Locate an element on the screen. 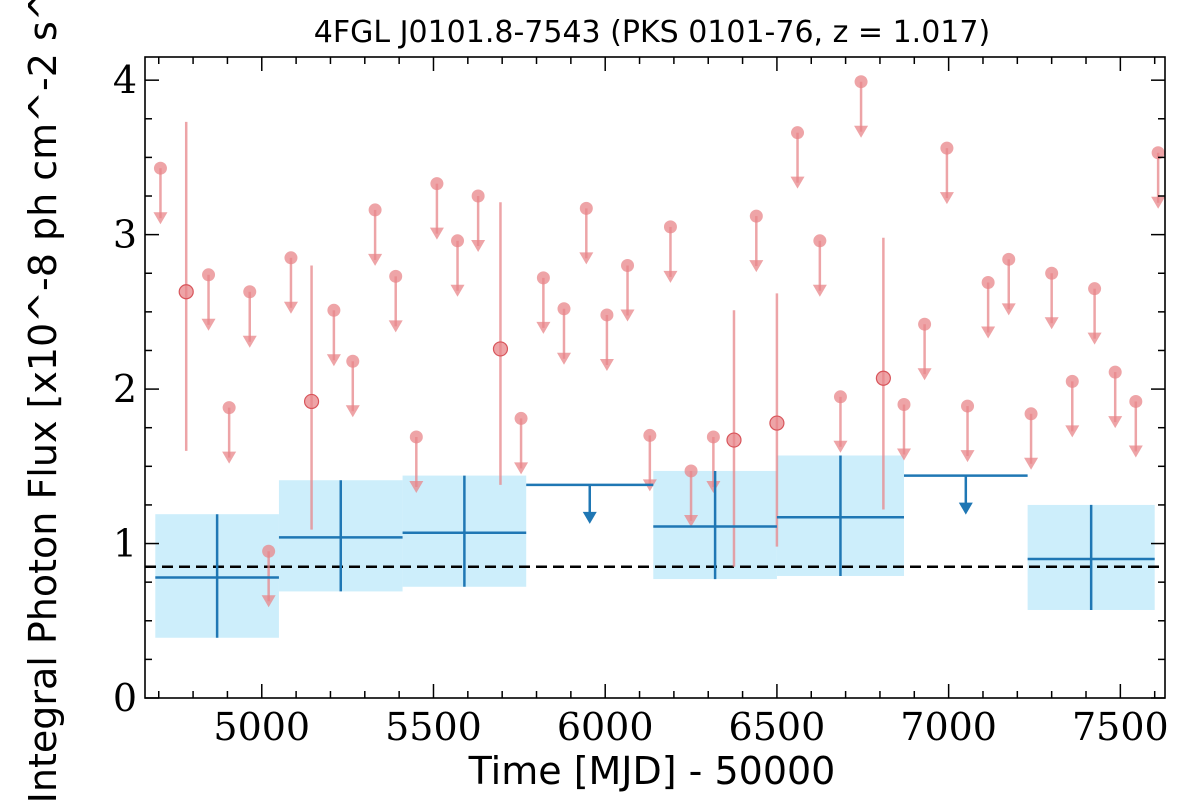  y-tick-label: 3 is located at coordinates (125, 235).